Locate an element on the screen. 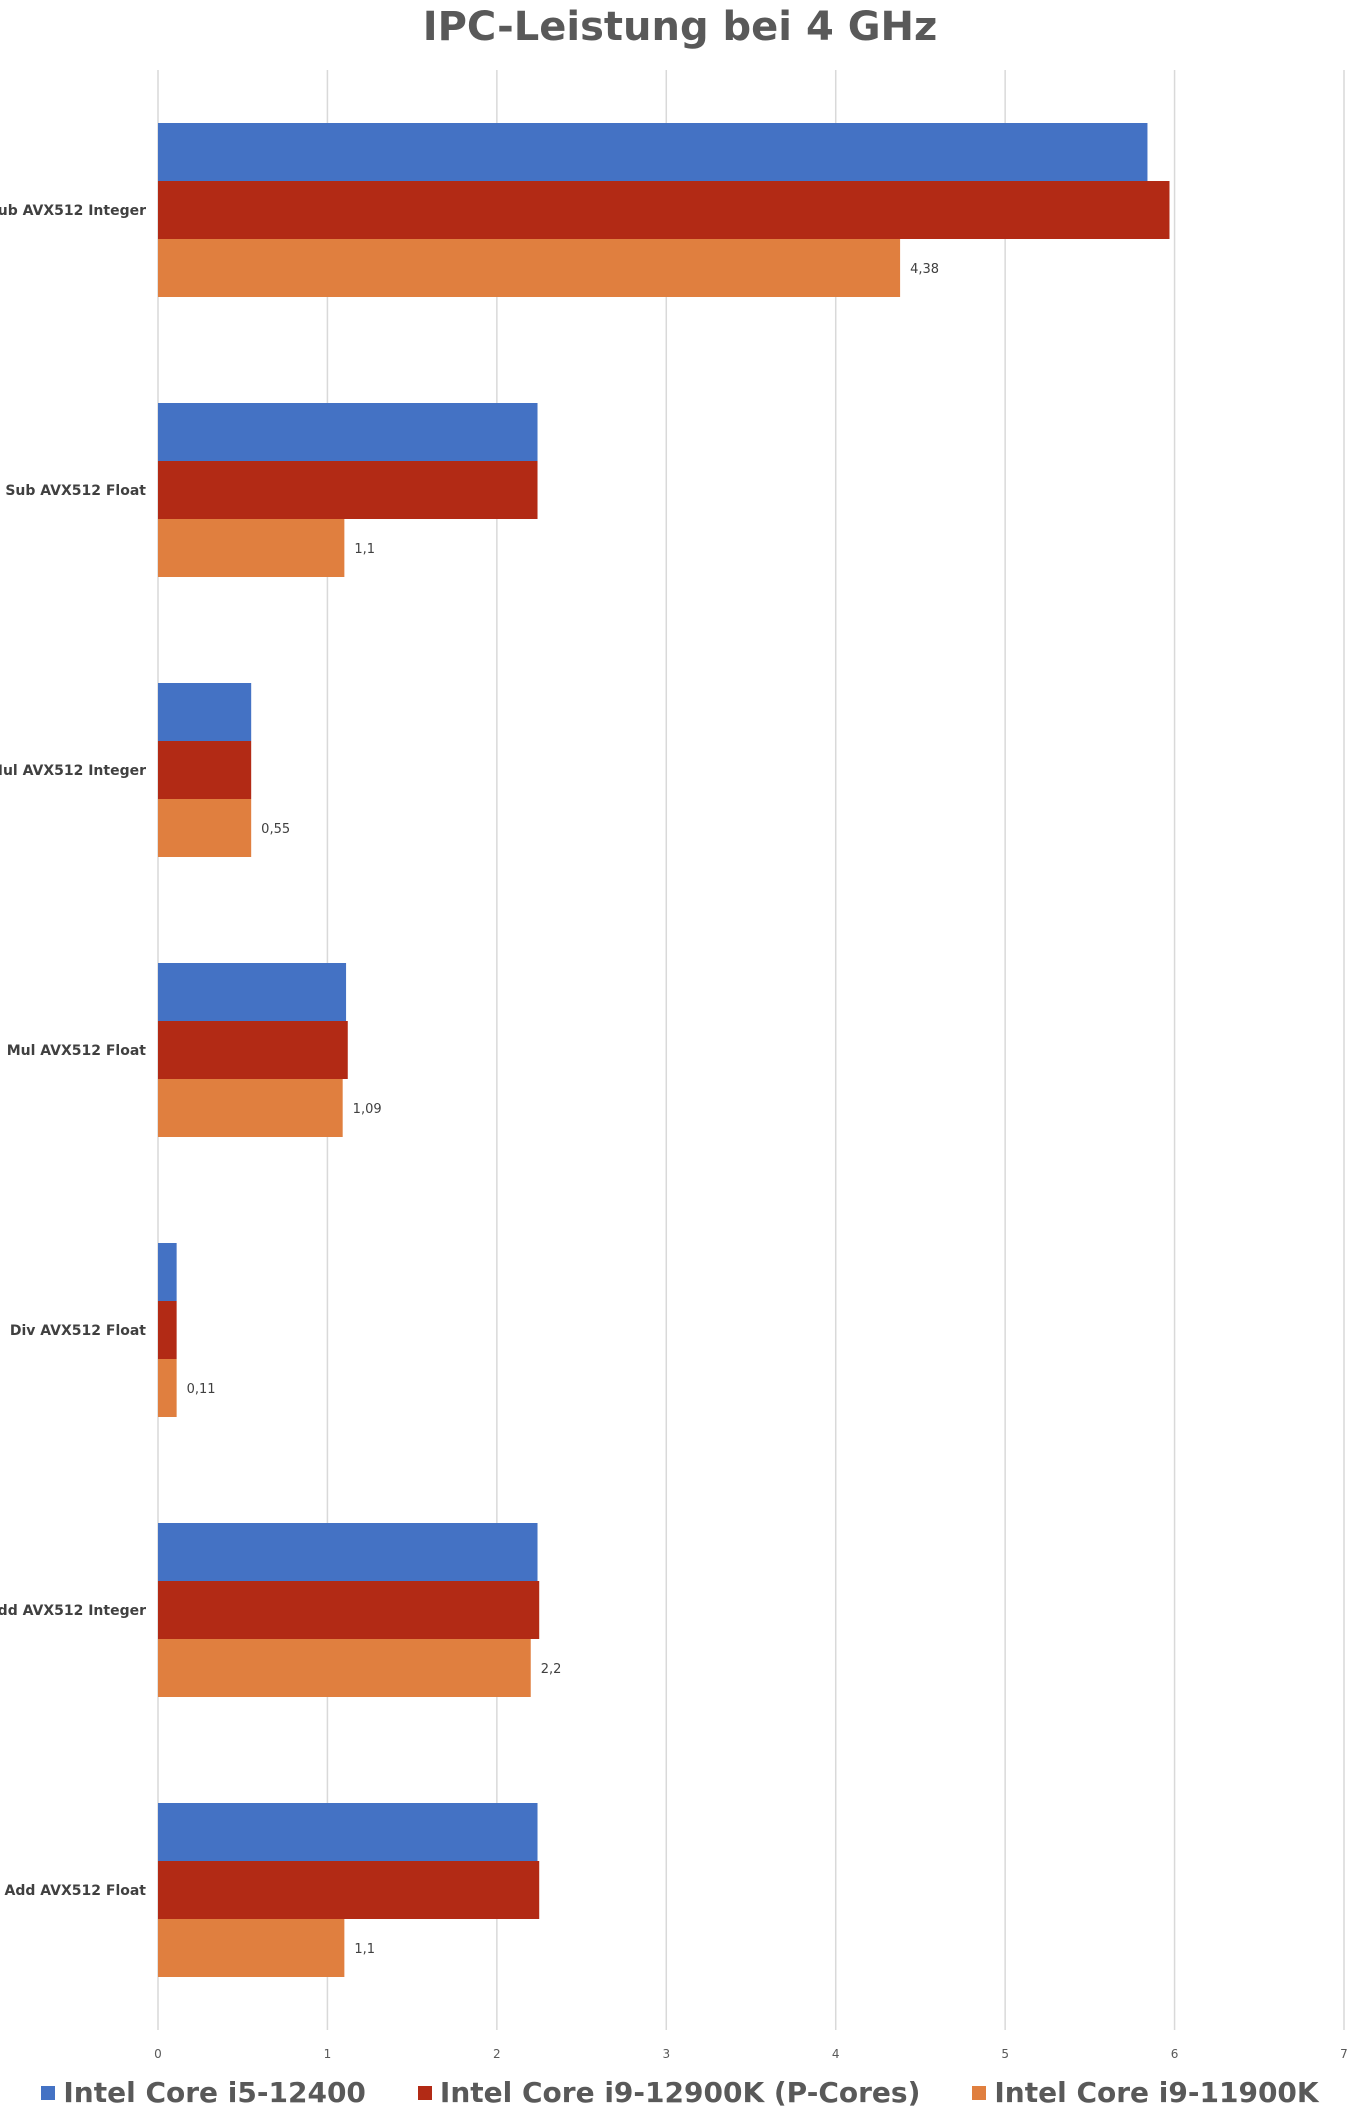  category-label: Sub AVX512 Float is located at coordinates (75, 491).